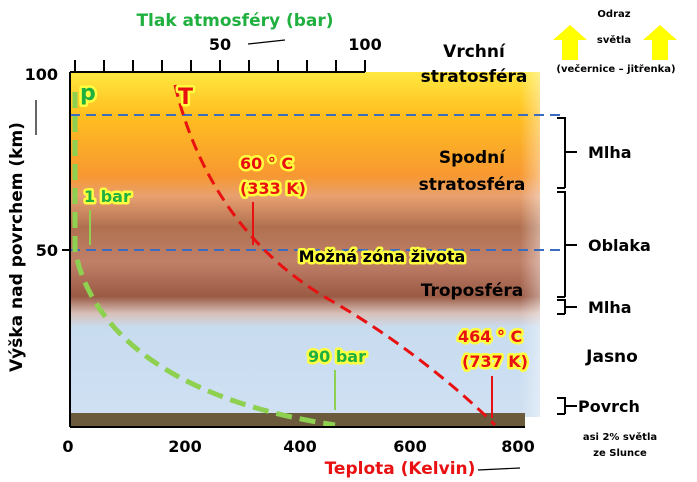 This screenshot has width=697, height=482. I want to click on annotation: 60 ° C, so click(266, 163).